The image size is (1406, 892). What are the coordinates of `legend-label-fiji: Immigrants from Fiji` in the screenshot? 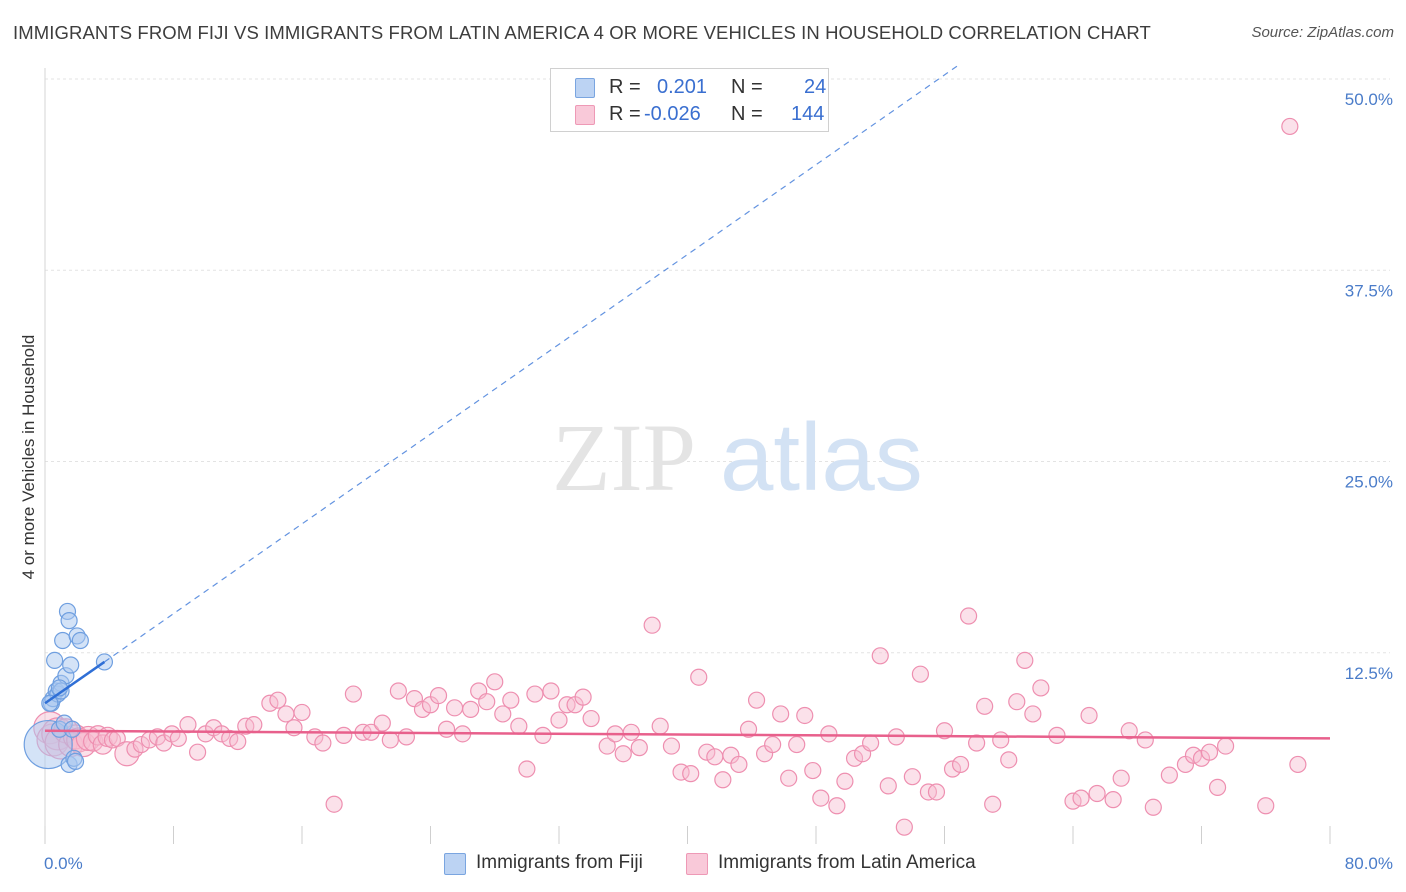 It's located at (559, 862).